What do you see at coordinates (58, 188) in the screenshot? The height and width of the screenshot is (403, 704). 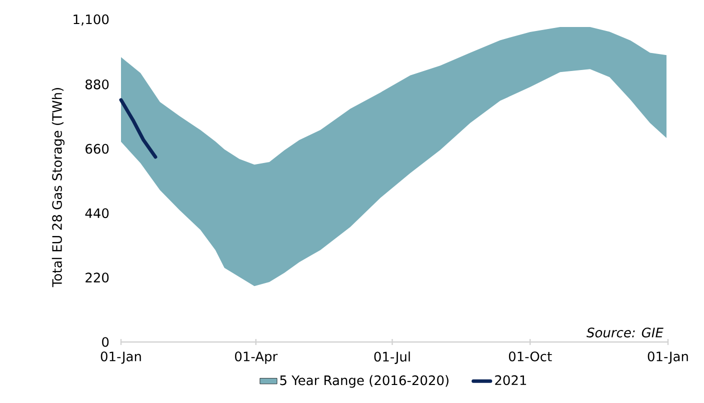 I see `y-axis-title: Total EU 28 Gas Storage (TWh)` at bounding box center [58, 188].